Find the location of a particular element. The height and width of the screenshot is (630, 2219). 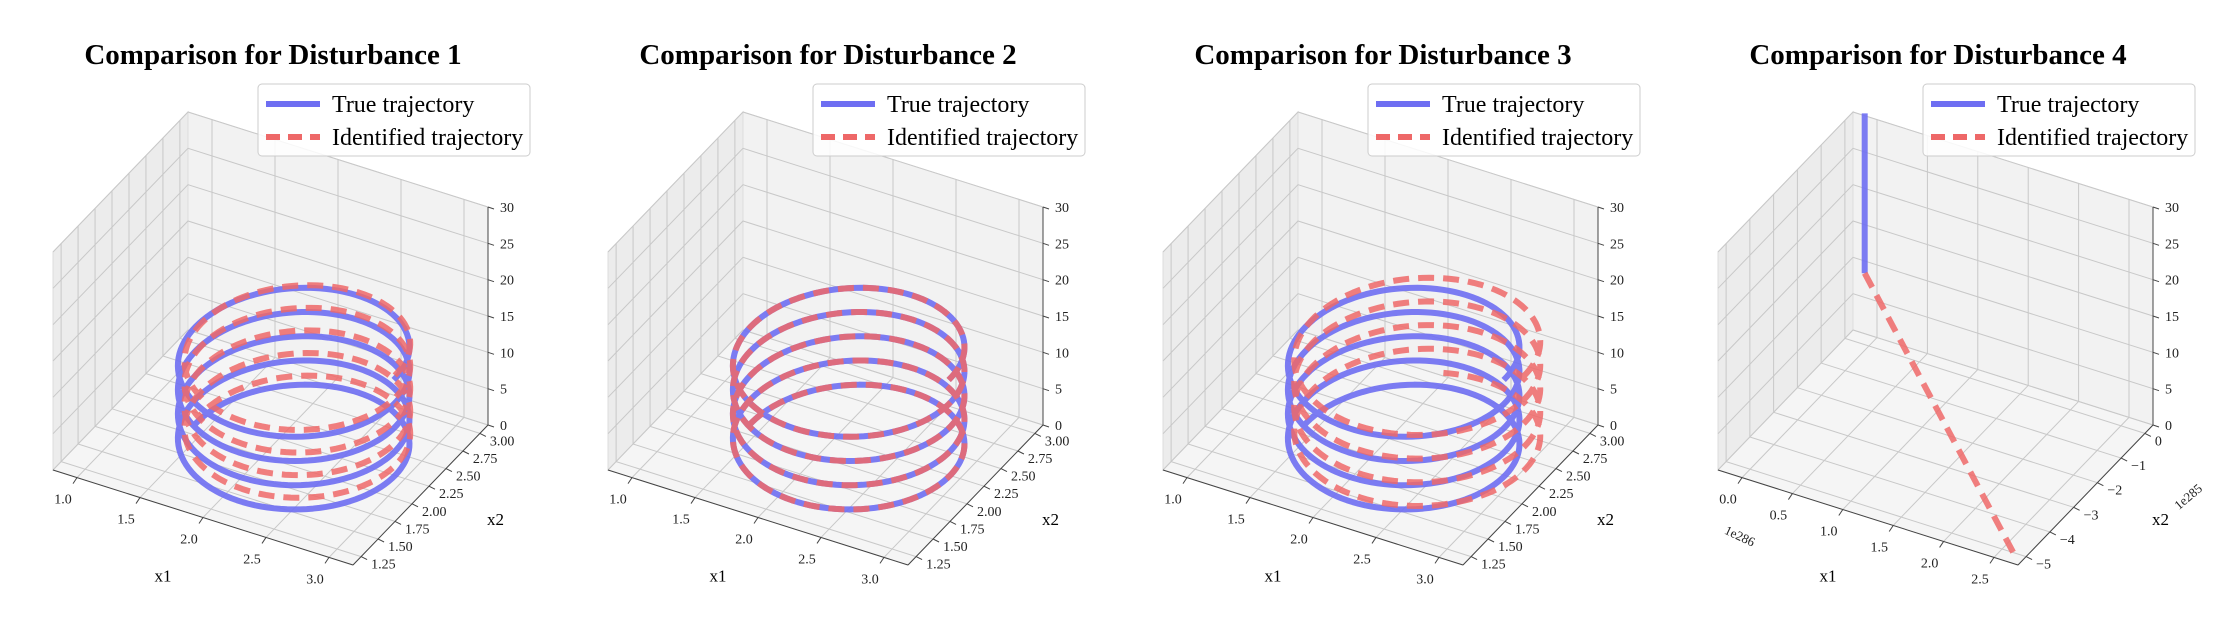

x2-tick-label: 2.00 is located at coordinates (434, 512).